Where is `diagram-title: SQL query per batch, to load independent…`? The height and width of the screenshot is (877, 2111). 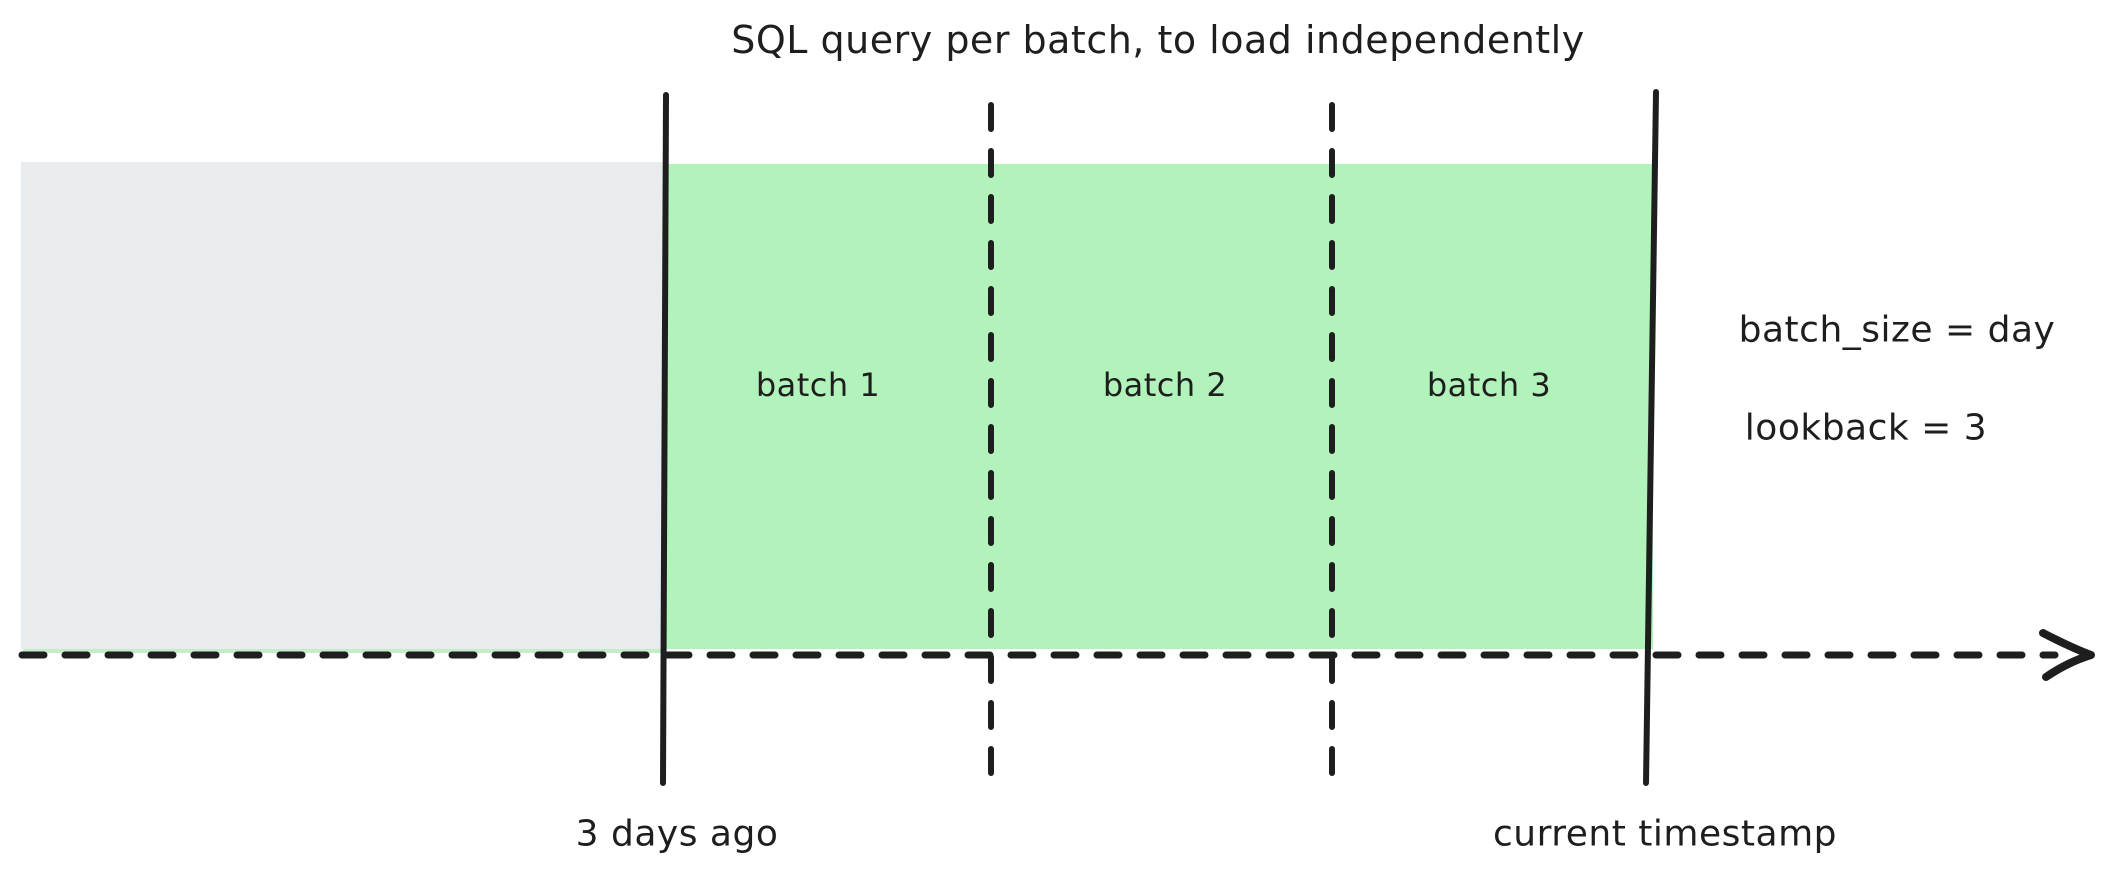 diagram-title: SQL query per batch, to load independent… is located at coordinates (1158, 40).